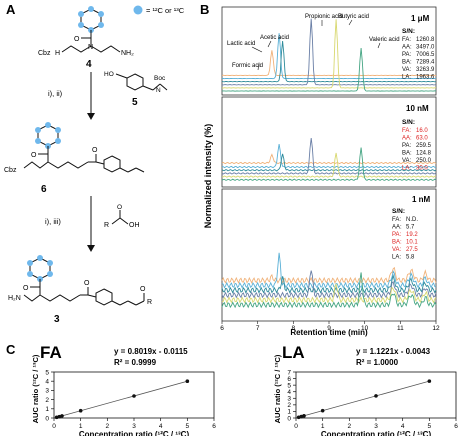 This screenshot has width=474, height=436. I want to click on label-h2n: H₂N, so click(14, 298).